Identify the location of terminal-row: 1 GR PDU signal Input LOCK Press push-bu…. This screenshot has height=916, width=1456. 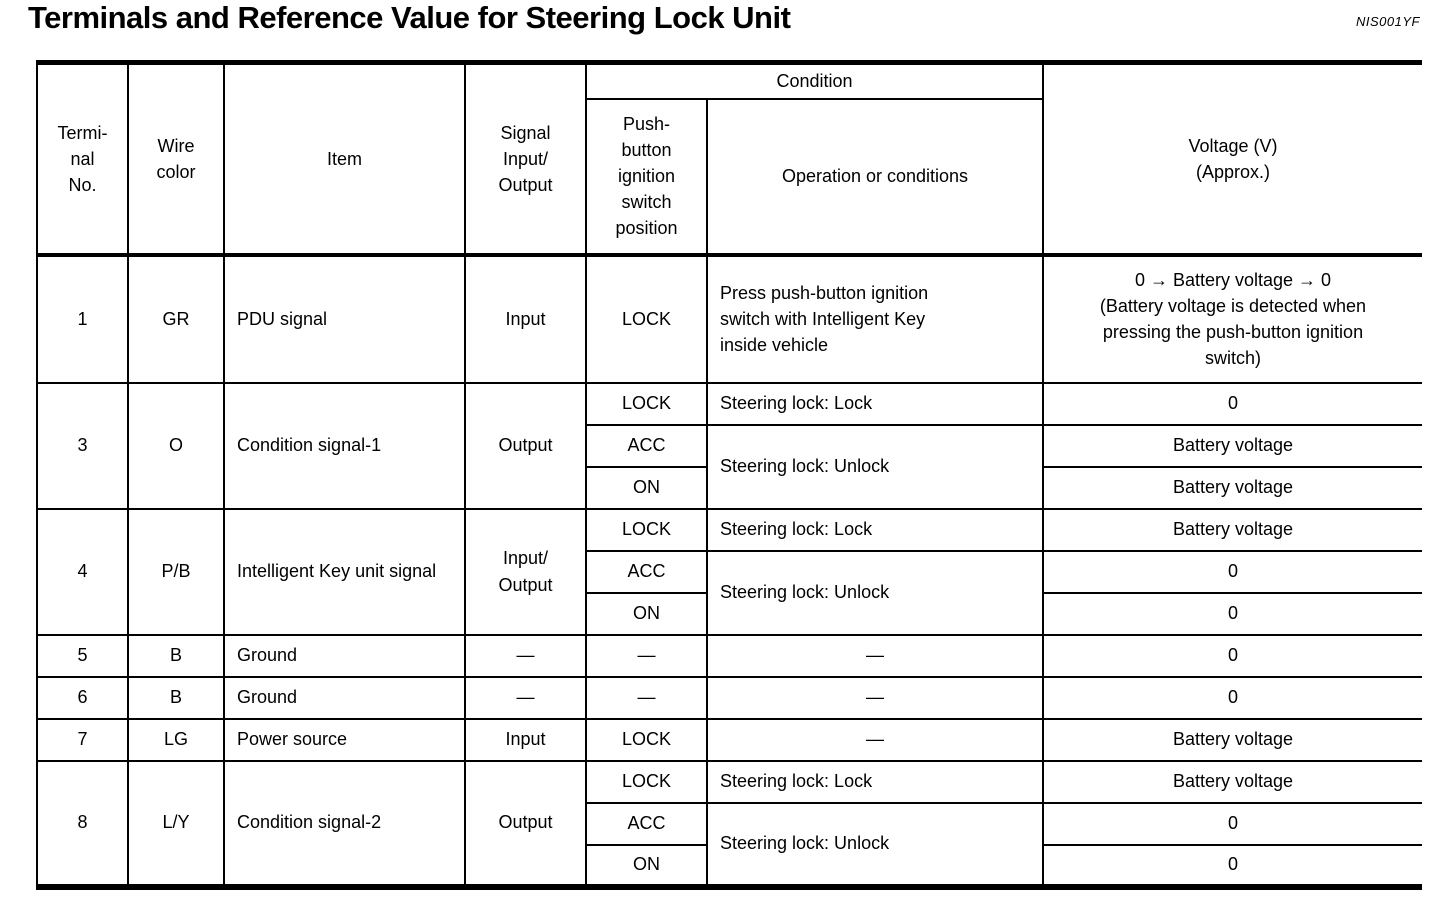
(729, 318).